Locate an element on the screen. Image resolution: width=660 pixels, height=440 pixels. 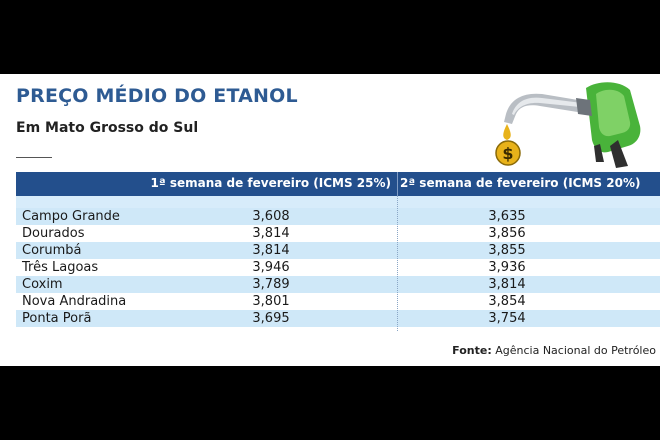
table-row: Ponta Porã 3,695 3,754 is located at coordinates (338, 318).